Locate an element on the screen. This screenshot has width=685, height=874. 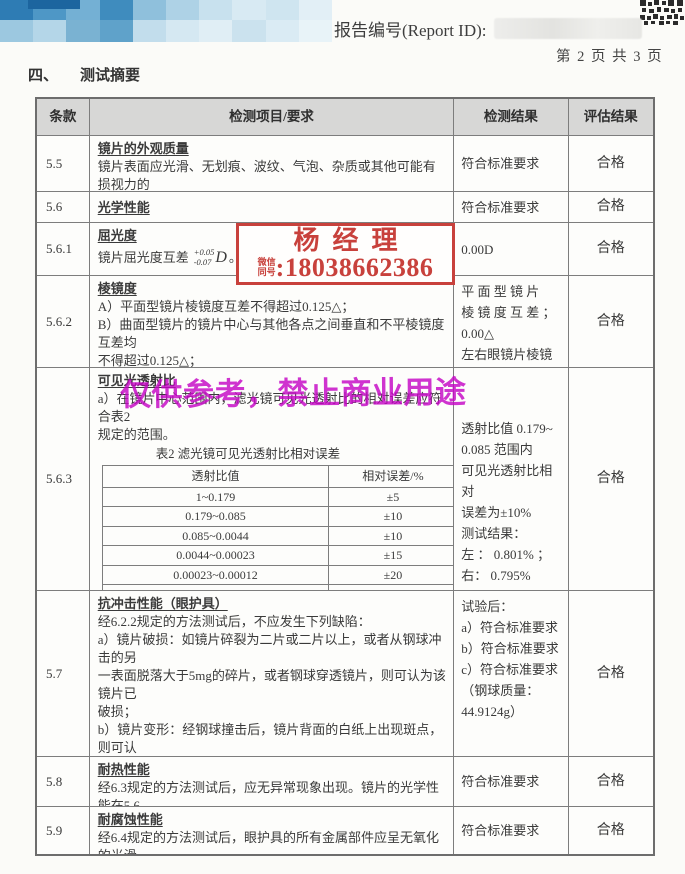
report-id-line: 报告编号(Report ID): is located at coordinates (488, 28).